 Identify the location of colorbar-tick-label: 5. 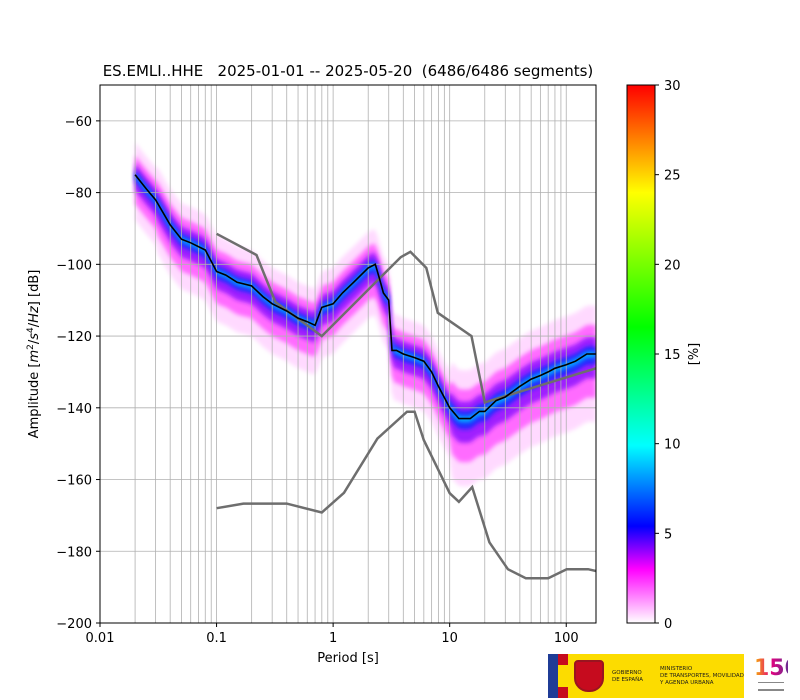
(668, 534).